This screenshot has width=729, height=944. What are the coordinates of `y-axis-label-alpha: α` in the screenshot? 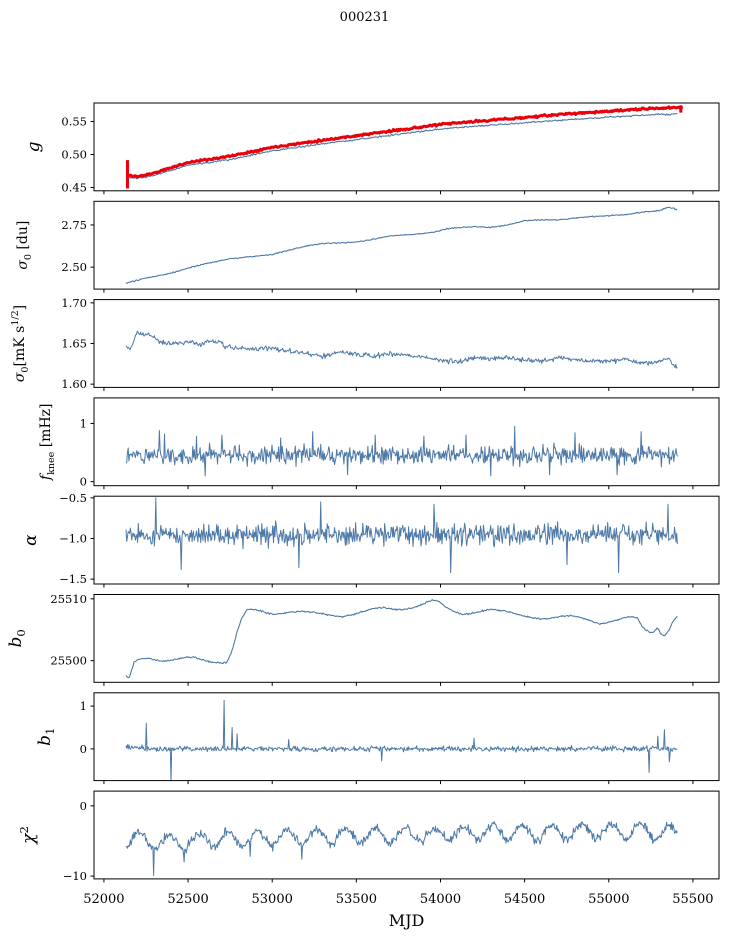 It's located at (31, 540).